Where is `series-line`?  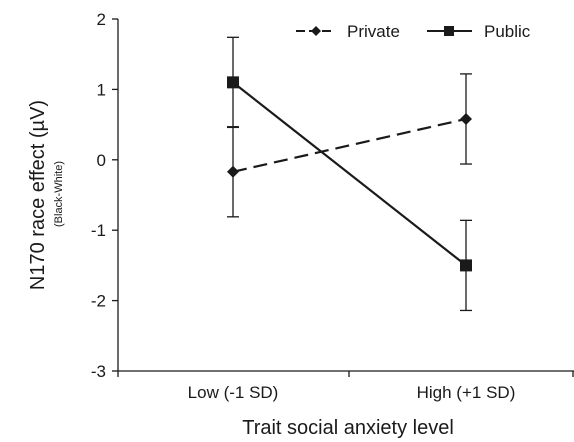
series-line is located at coordinates (349, 145).